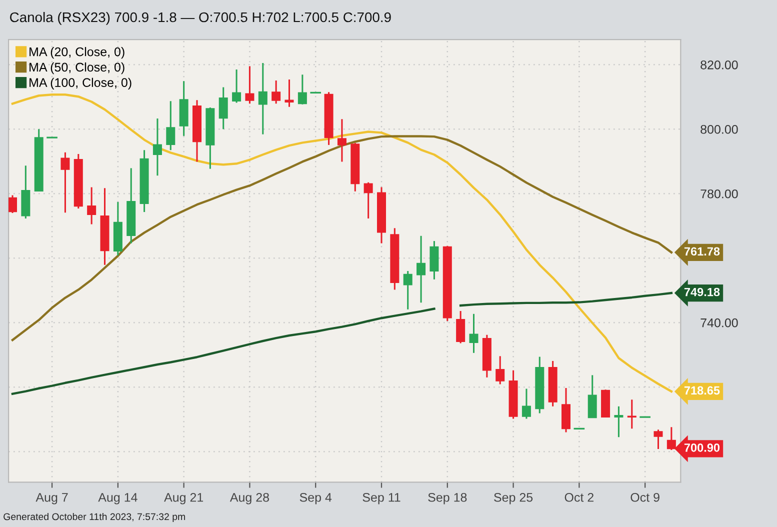  I want to click on legend-label: MA (50, Close, 0), so click(77, 68).